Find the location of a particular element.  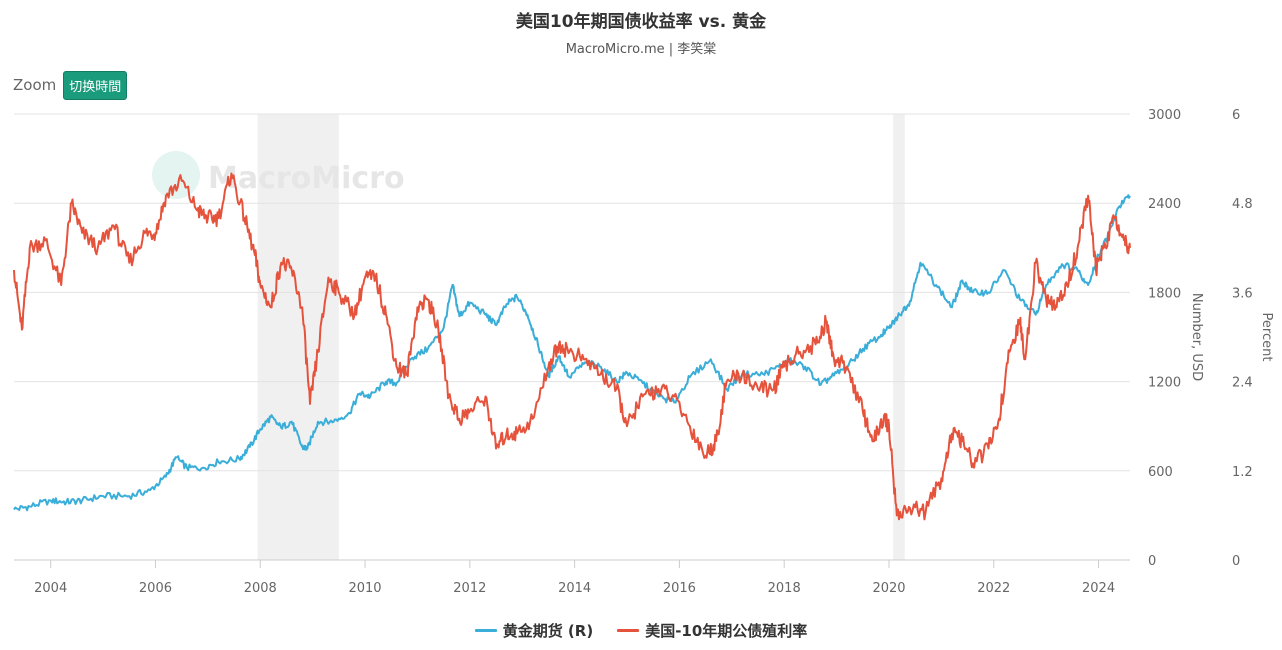

switch-time-button: 切换時間 is located at coordinates (95, 85).